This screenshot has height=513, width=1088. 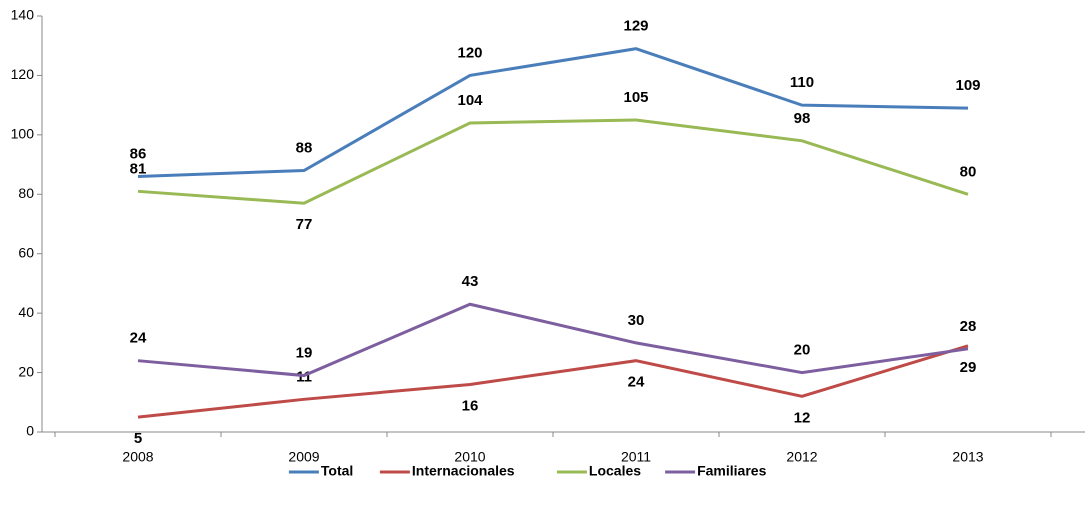 What do you see at coordinates (636, 457) in the screenshot?
I see `x-tick-label: 2011` at bounding box center [636, 457].